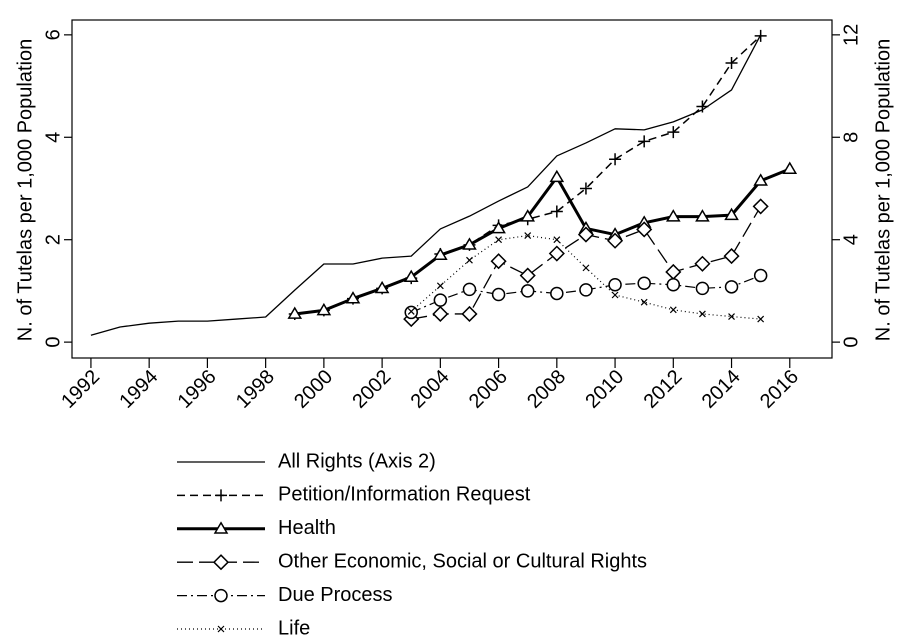 This screenshot has height=641, width=901. What do you see at coordinates (851, 35) in the screenshot?
I see `y2-tick-label: 12` at bounding box center [851, 35].